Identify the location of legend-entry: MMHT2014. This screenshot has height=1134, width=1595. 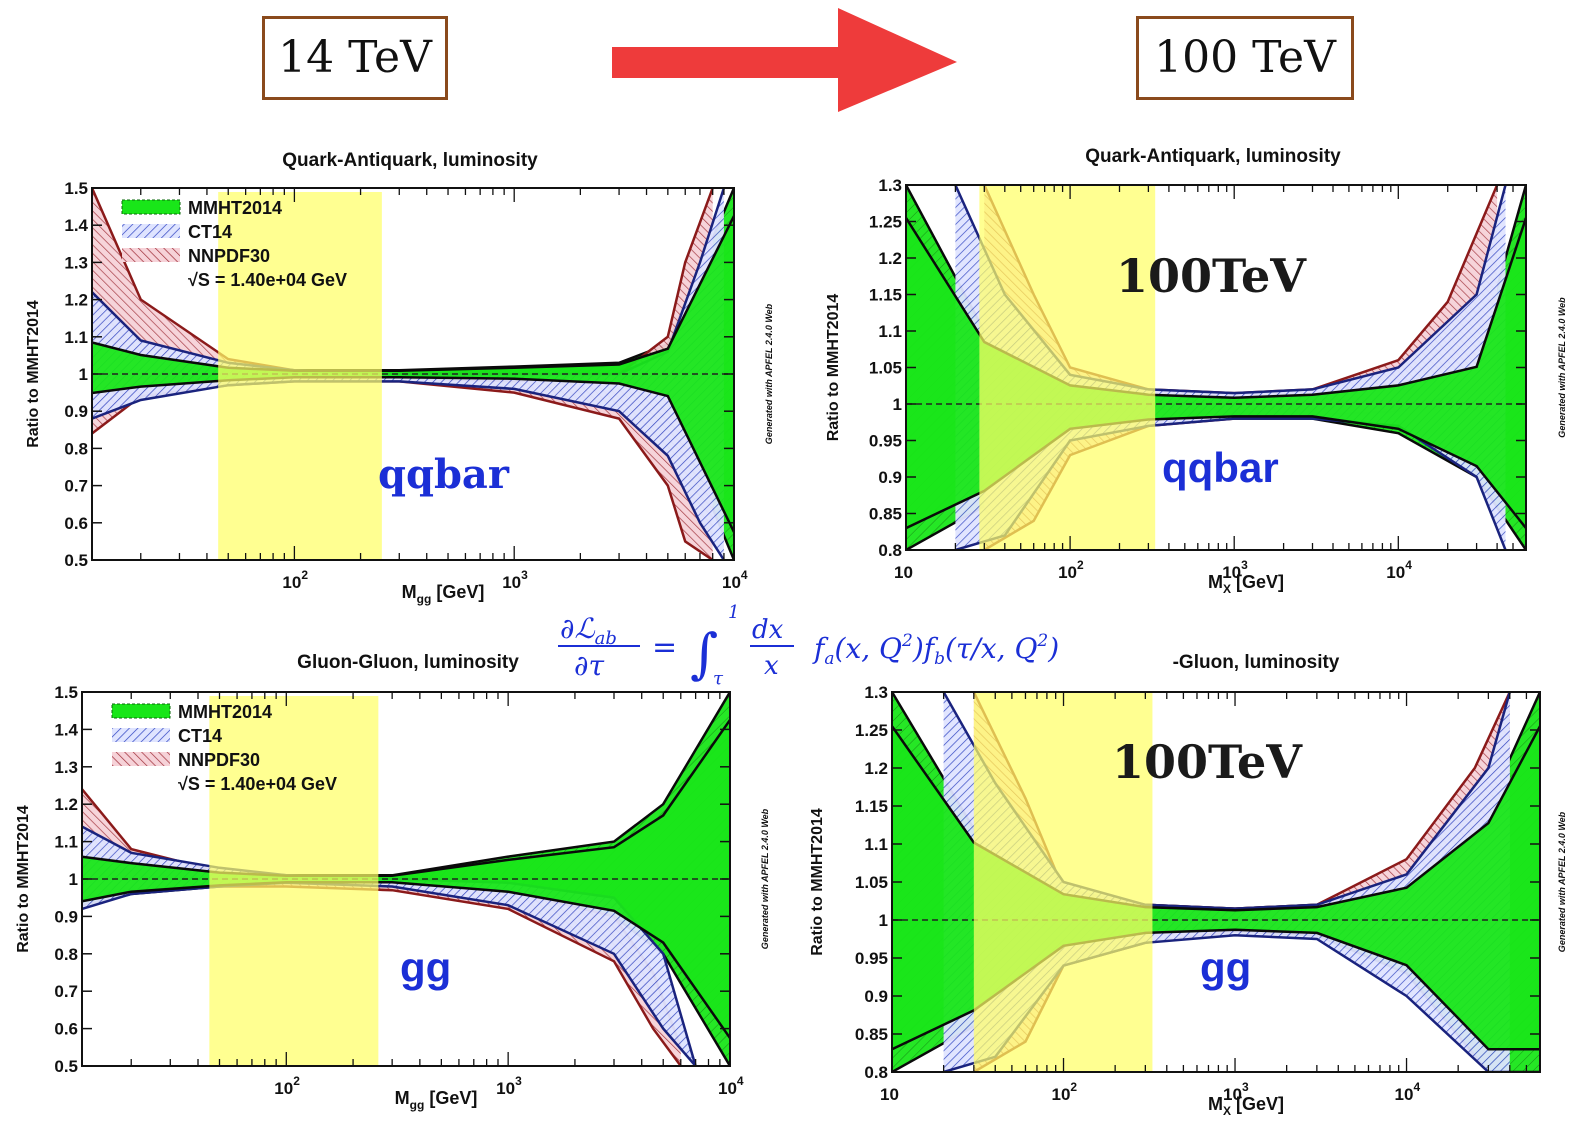
(225, 712).